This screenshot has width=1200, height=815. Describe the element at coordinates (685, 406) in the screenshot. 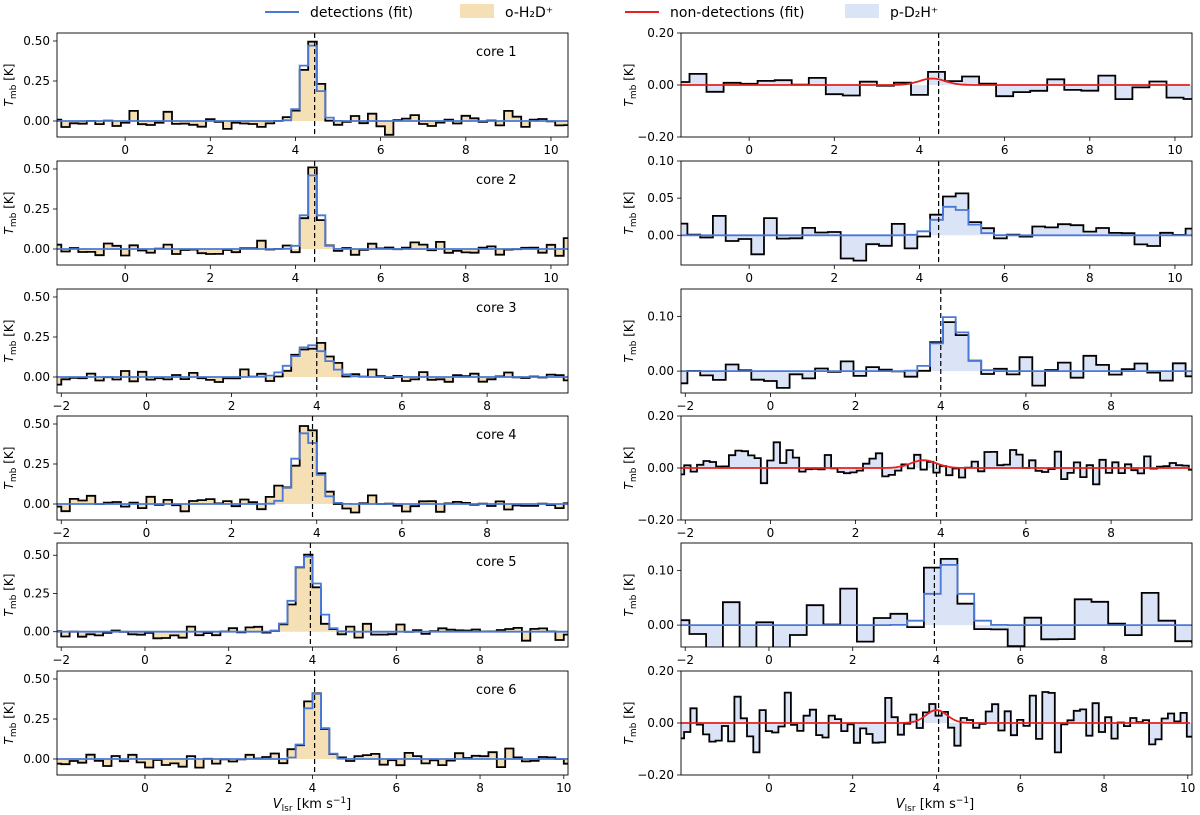

I see `p-d2h-panel-3-xtick-label: −2` at that location.